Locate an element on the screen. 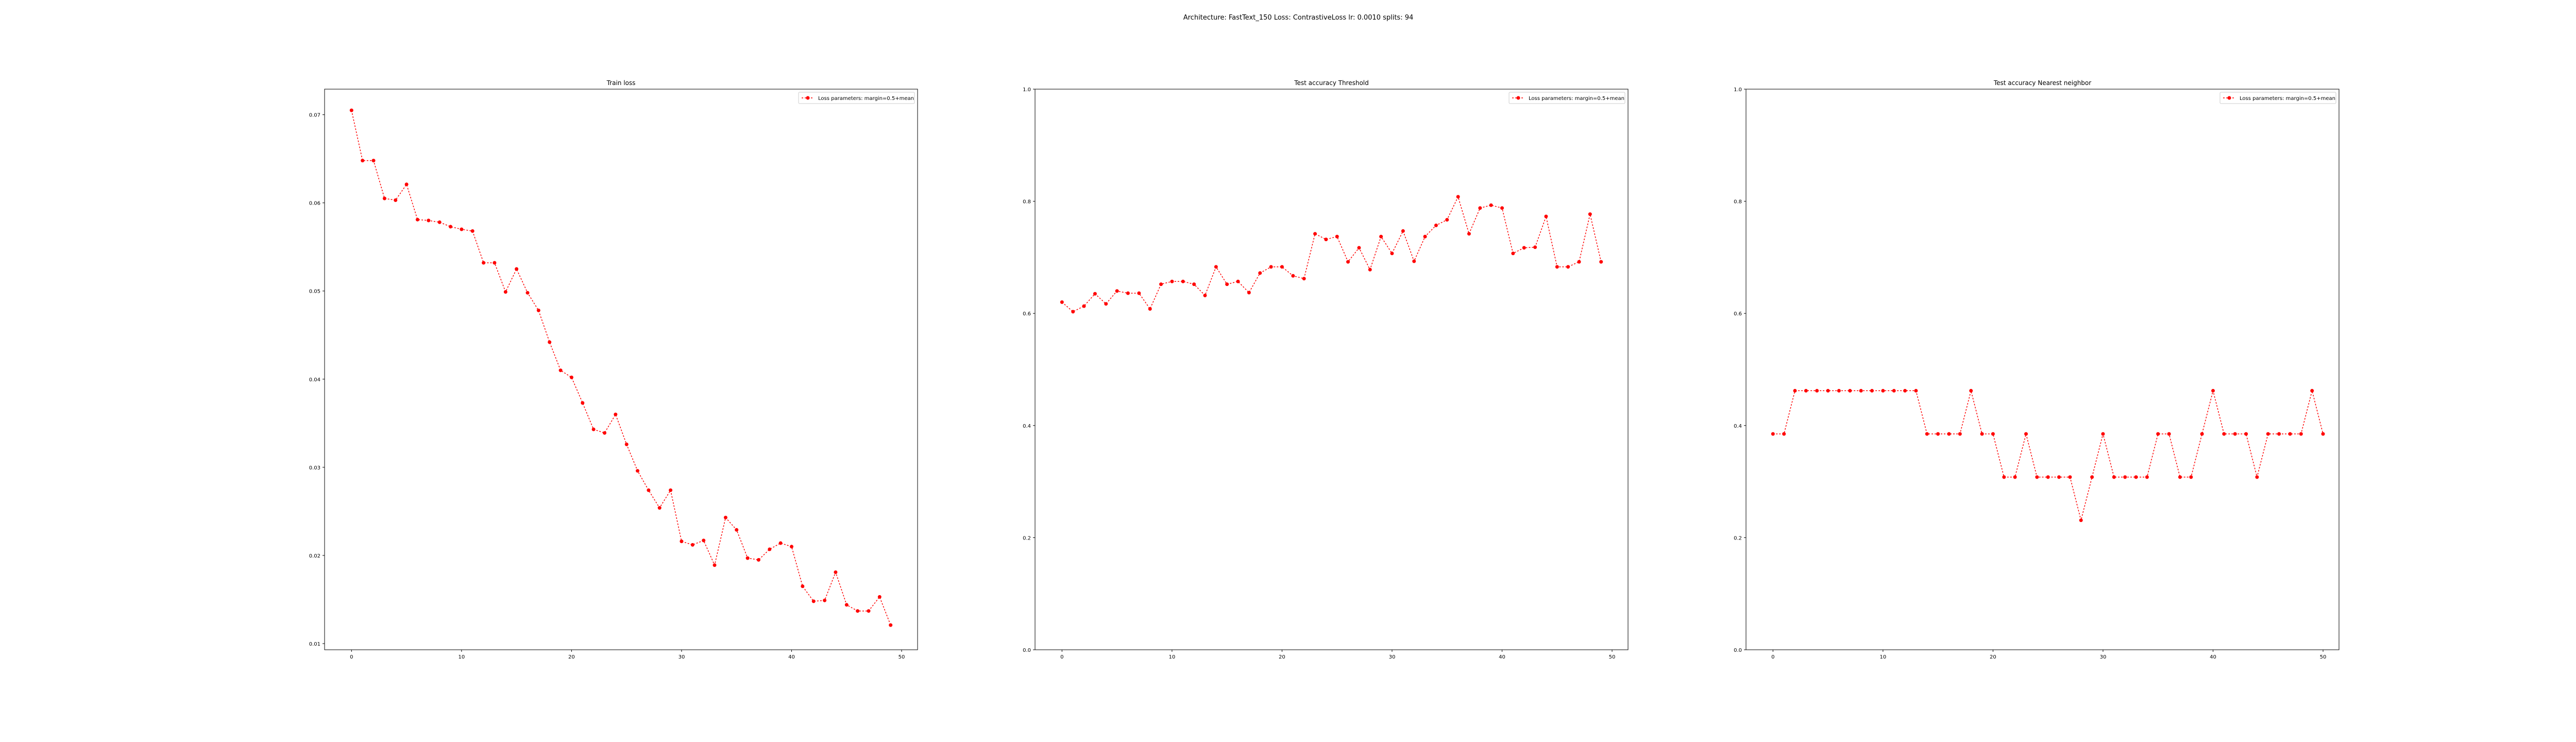 The image size is (2576, 742). series-line is located at coordinates (1331, 253).